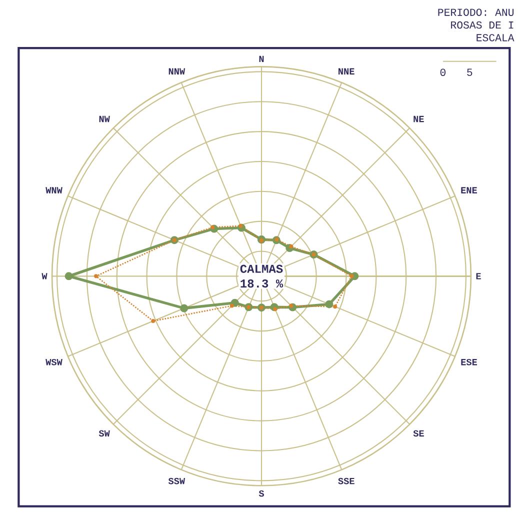  Describe the element at coordinates (261, 59) in the screenshot. I see `spoke-label: N` at that location.